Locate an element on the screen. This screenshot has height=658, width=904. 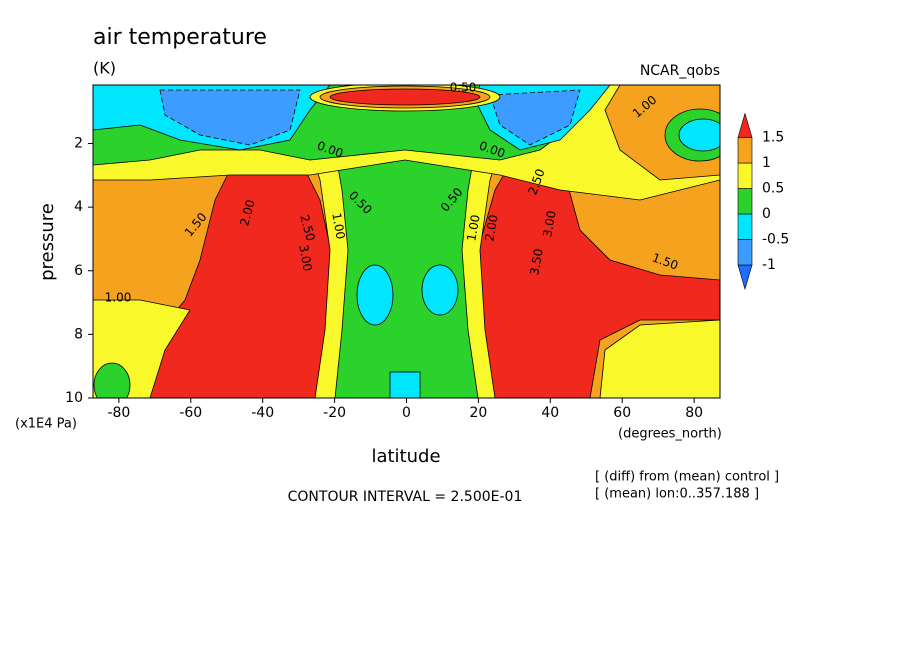
colorbar-label: 1.5 is located at coordinates (773, 138).